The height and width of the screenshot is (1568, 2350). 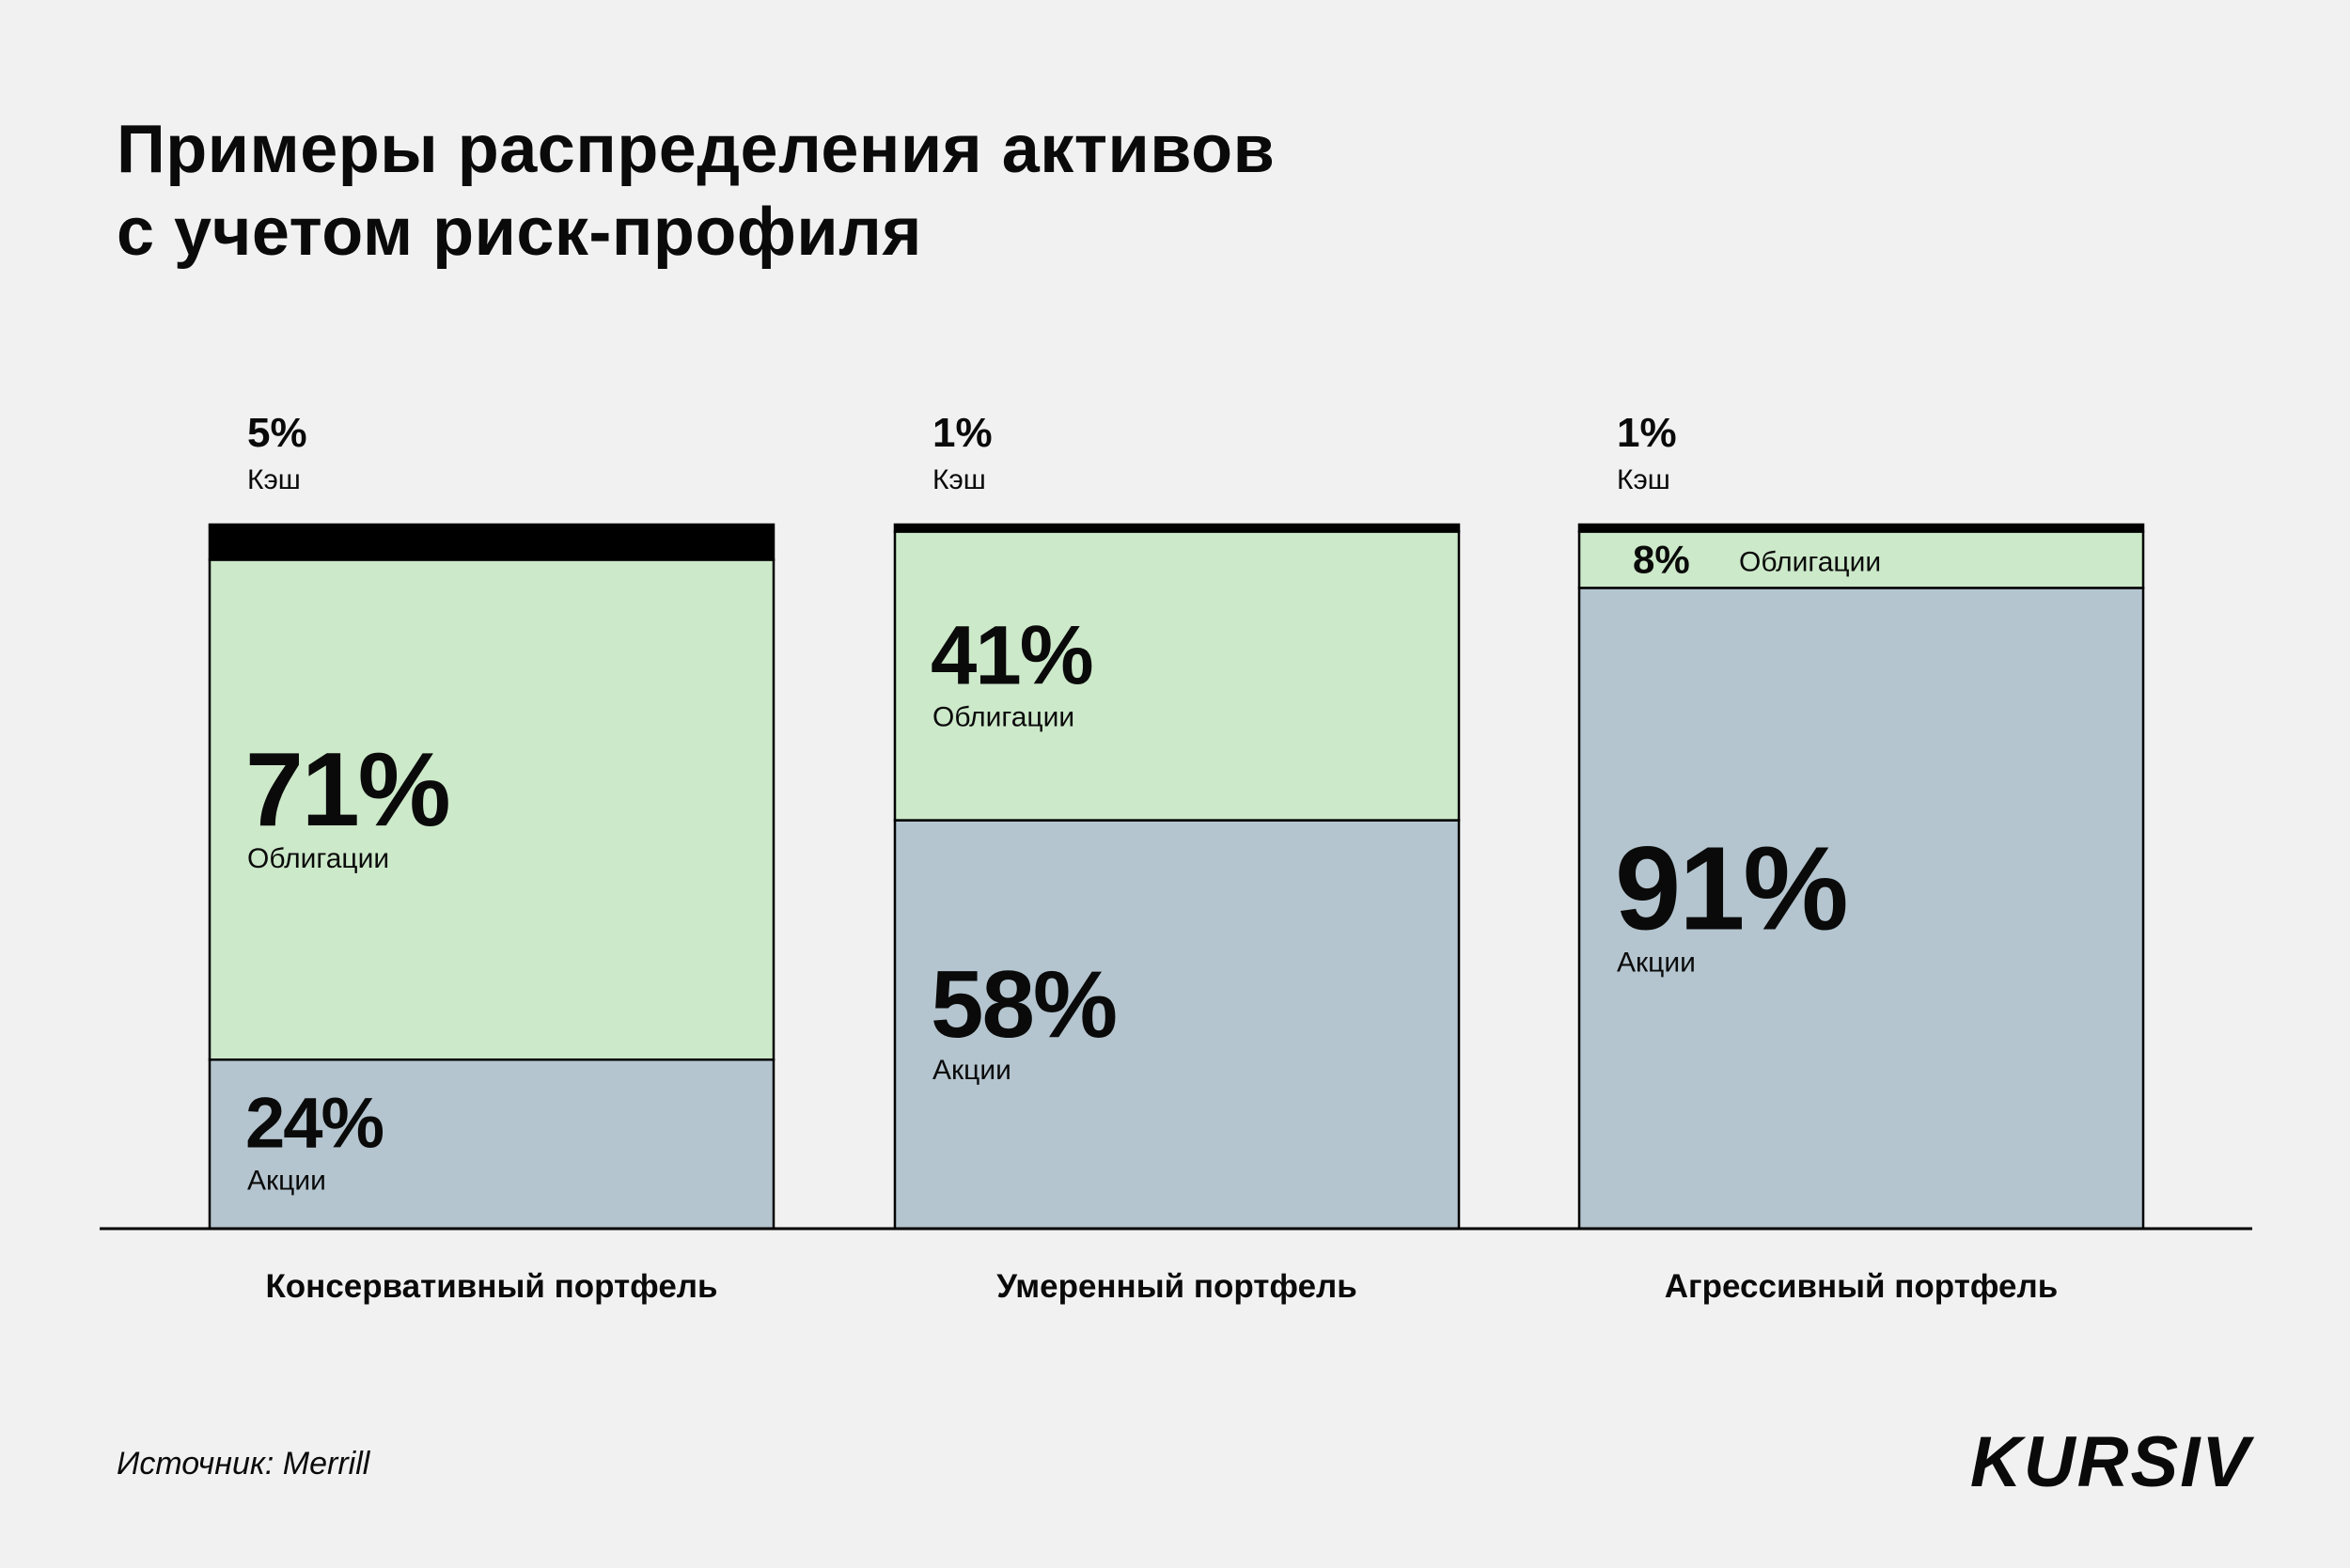 I want to click on kursiv-logo: KURSIV, so click(x=2110, y=1462).